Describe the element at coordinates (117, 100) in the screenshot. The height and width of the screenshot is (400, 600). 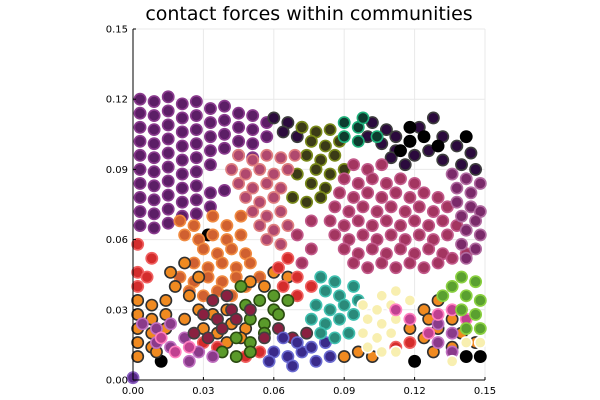
I see `y-tick-label: 0.12` at that location.